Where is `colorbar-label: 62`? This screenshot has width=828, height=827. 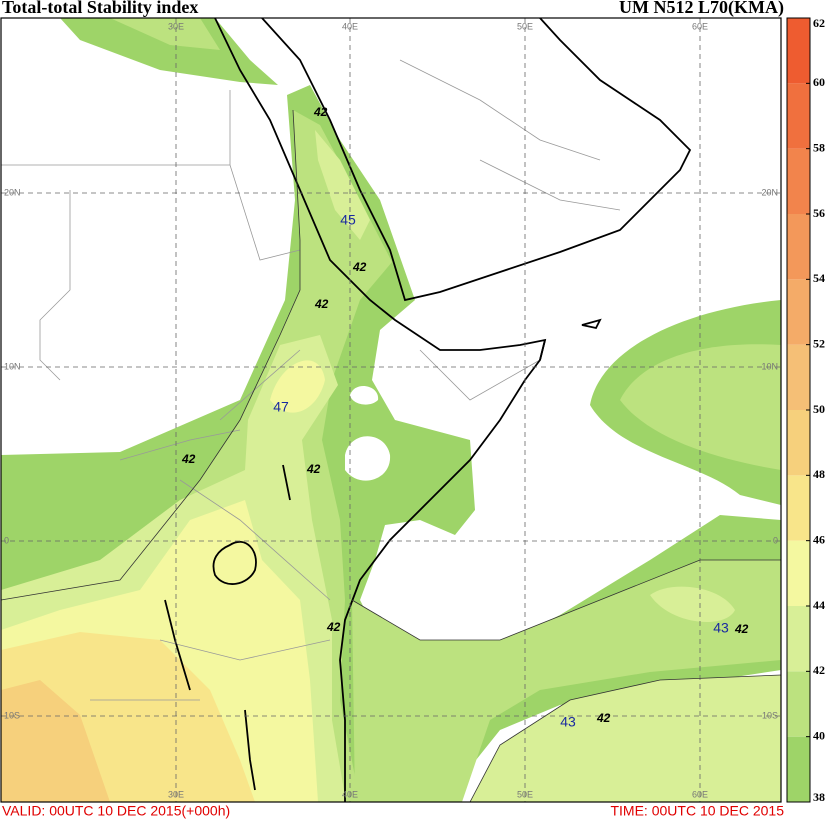
colorbar-label: 62 is located at coordinates (819, 23).